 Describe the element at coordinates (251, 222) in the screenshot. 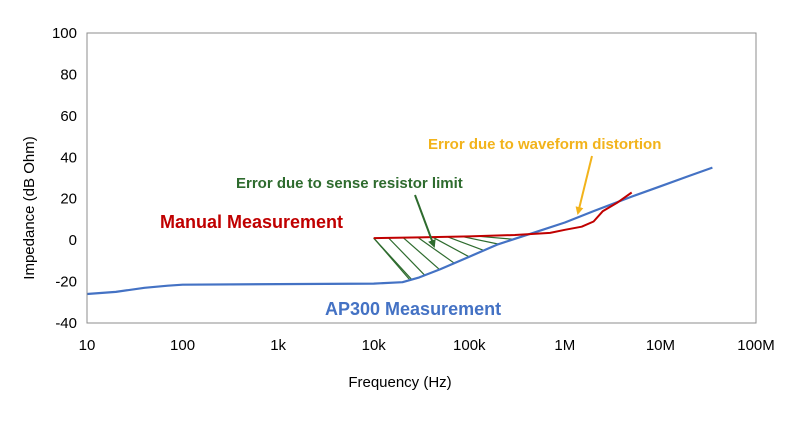

I see `manual-measurement-label: Manual Measurement` at that location.